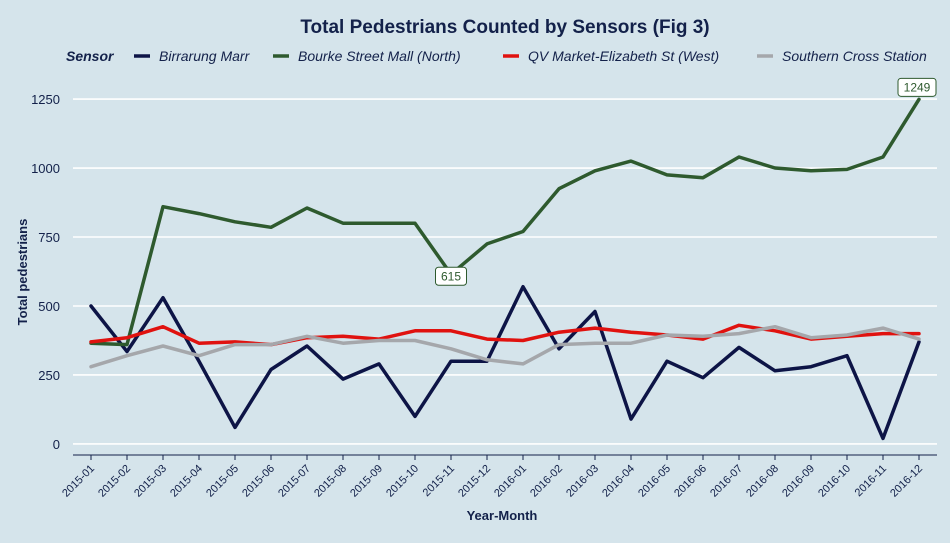  I want to click on y-tick-label: 750, so click(49, 237).